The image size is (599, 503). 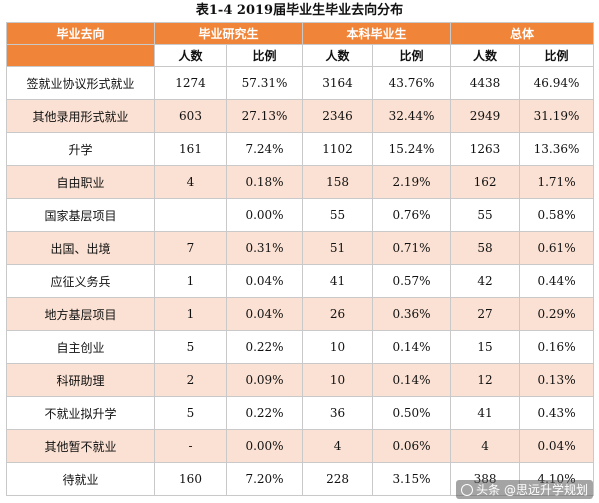 I want to click on table-row: 自主创业 5 0.22% 10 0.14% 15 0.16%, so click(x=300, y=347).